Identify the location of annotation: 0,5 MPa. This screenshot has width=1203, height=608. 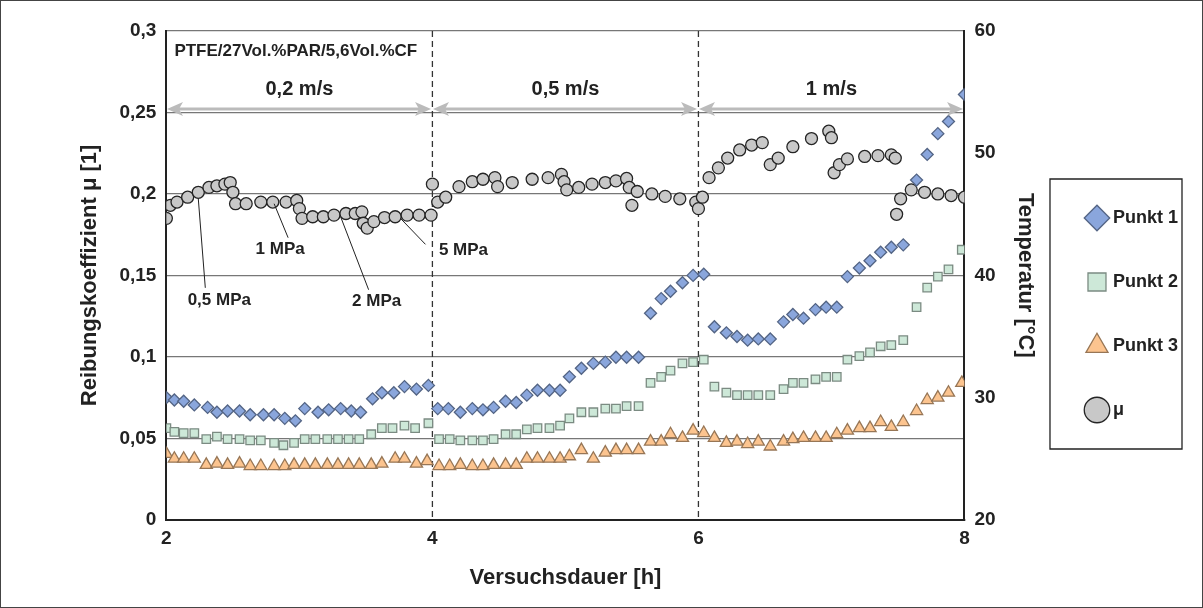
(219, 299).